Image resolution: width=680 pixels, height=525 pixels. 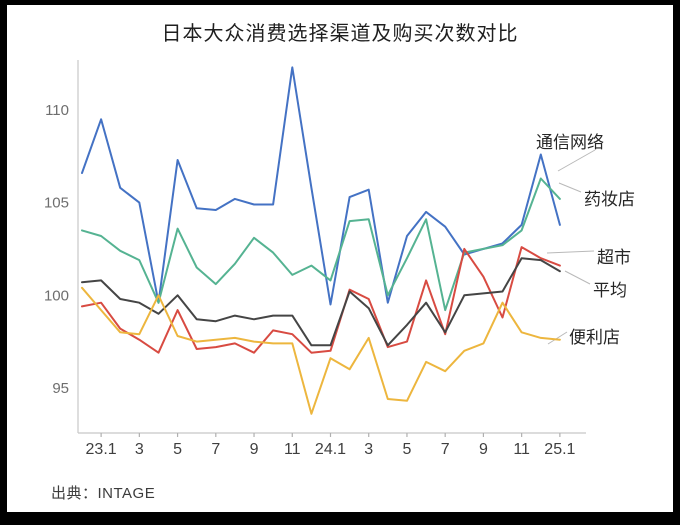 What do you see at coordinates (594, 337) in the screenshot?
I see `series-label-bianlidian: 便利店` at bounding box center [594, 337].